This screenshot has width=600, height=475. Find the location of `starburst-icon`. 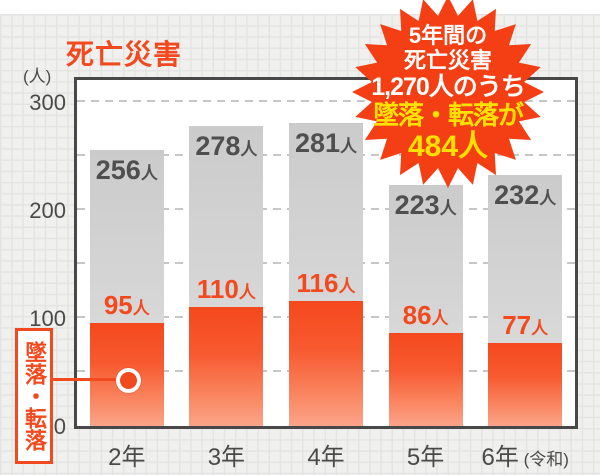

starburst-icon is located at coordinates (448, 94).